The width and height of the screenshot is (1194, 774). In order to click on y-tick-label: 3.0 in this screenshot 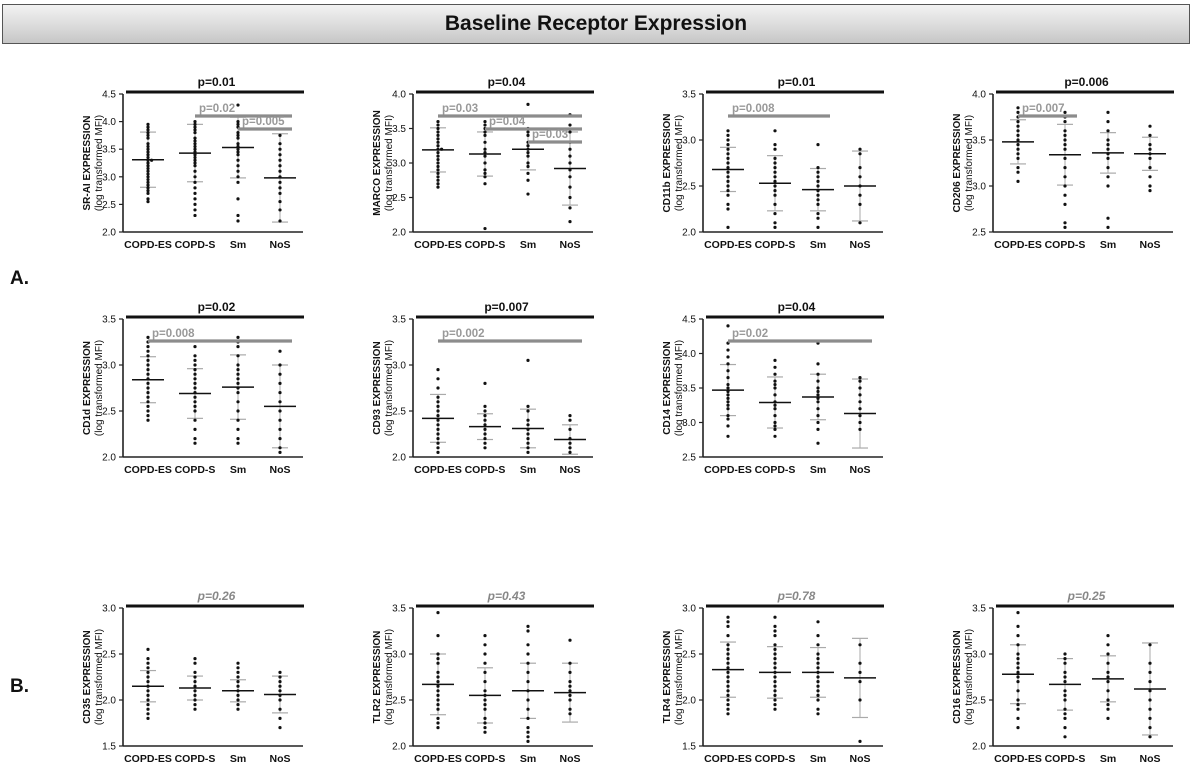, I will do `click(399, 655)`.